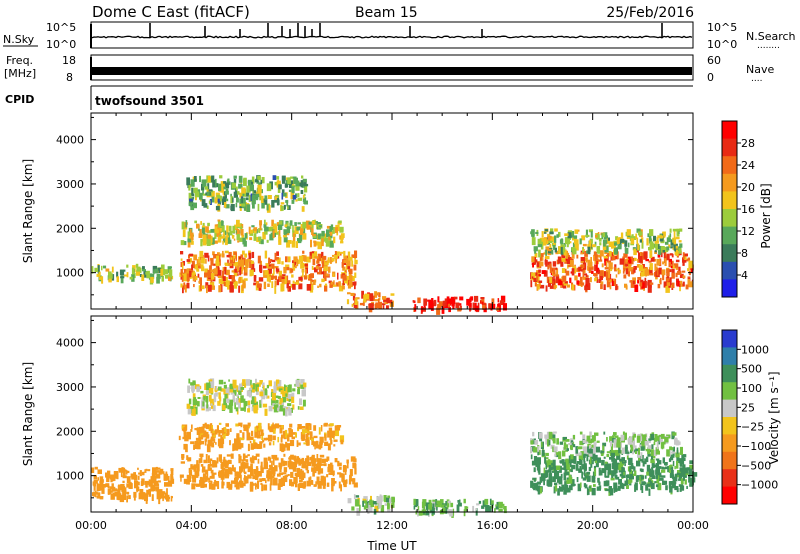  Describe the element at coordinates (19, 60) in the screenshot. I see `freq-label: Freq.` at that location.